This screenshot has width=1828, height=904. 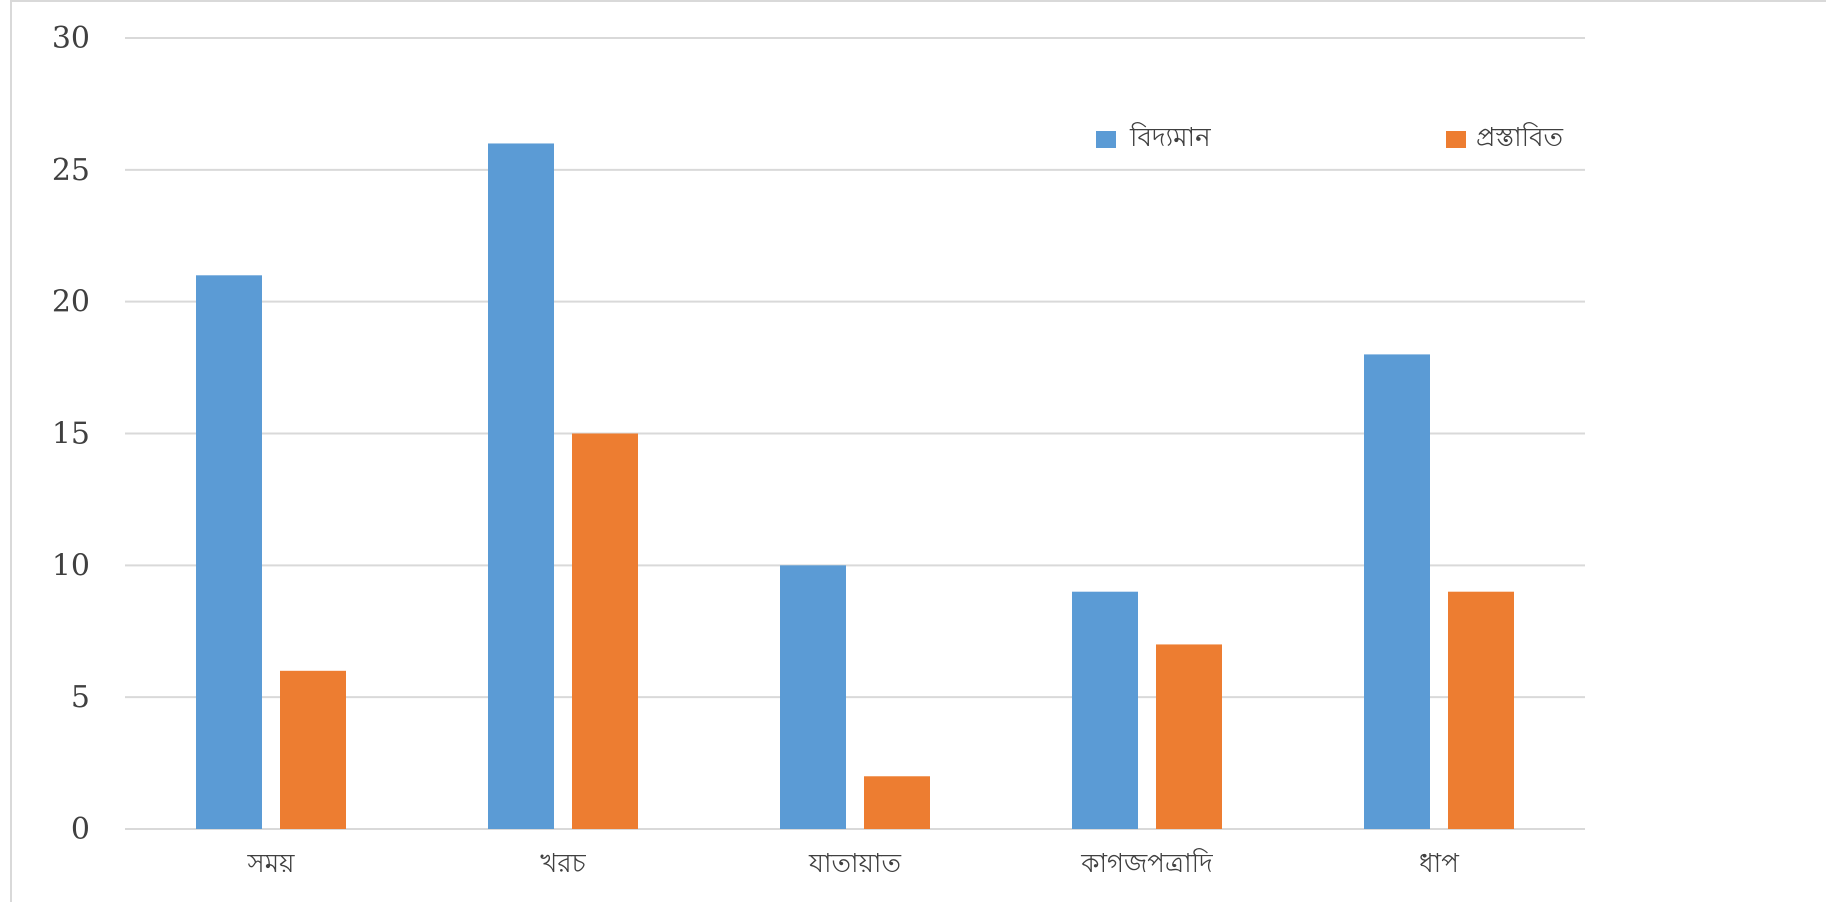 What do you see at coordinates (563, 864) in the screenshot?
I see `x-category-label: খরচ` at bounding box center [563, 864].